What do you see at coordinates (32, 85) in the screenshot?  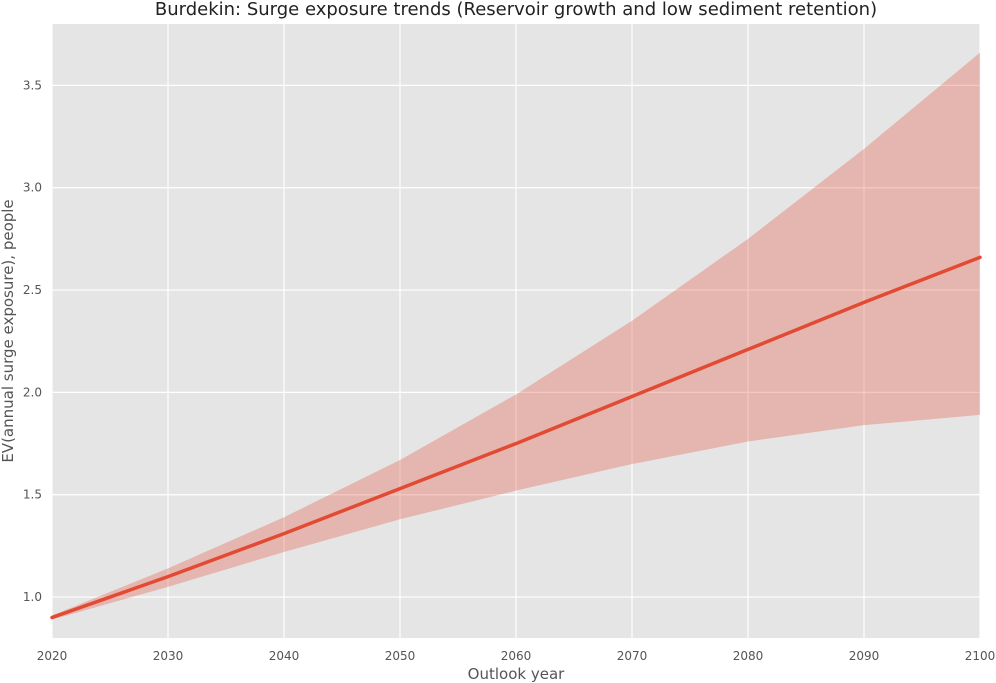 I see `y-tick-label: 3.5` at bounding box center [32, 85].